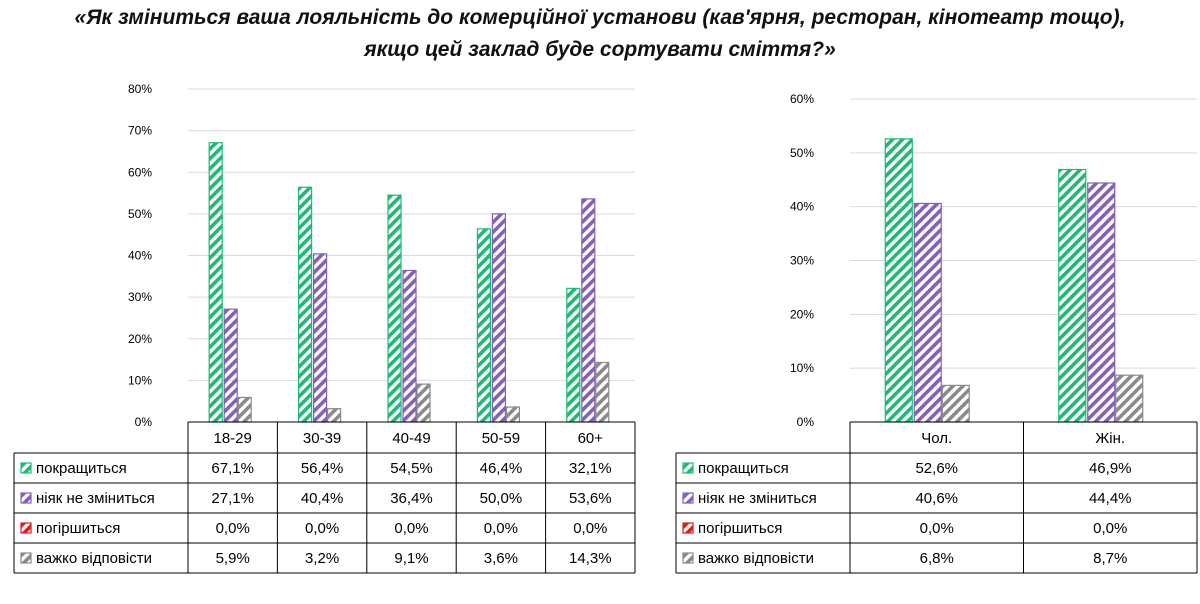 This screenshot has width=1200, height=604. What do you see at coordinates (1110, 498) in the screenshot?
I see `data-label: 44,4%` at bounding box center [1110, 498].